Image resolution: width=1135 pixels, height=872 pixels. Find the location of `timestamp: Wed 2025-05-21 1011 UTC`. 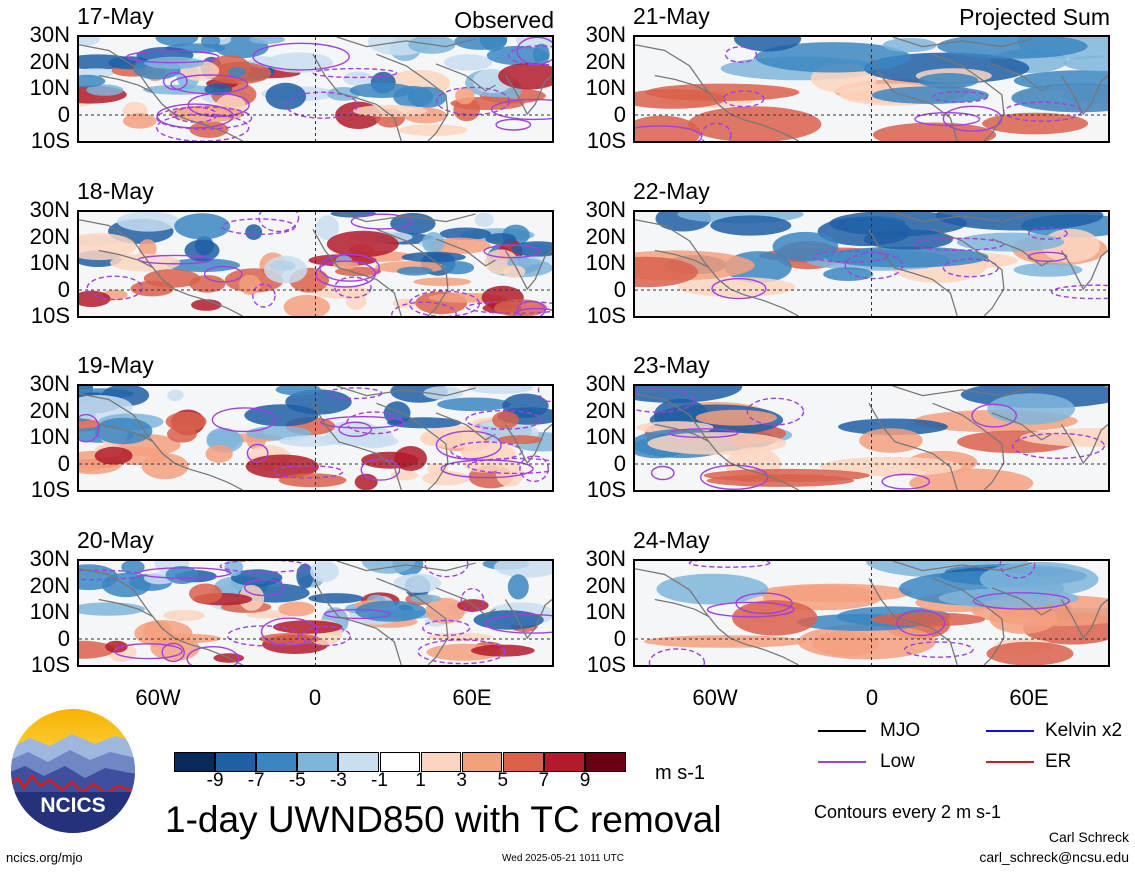

timestamp: Wed 2025-05-21 1011 UTC is located at coordinates (563, 858).